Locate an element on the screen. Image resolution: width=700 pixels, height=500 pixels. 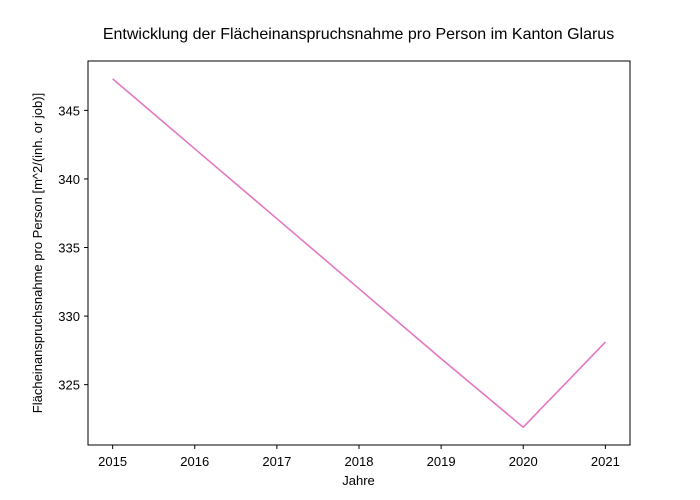
y-axis: 325 330 335 340 345 is located at coordinates (73, 248).